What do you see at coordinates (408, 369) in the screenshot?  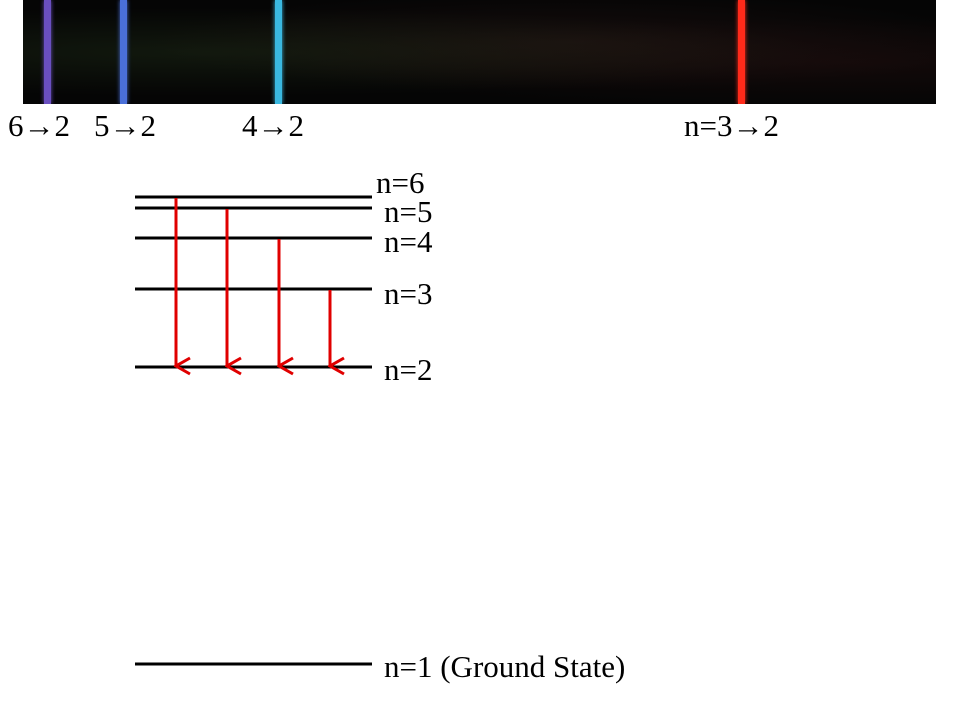 I see `level-label-n2: n=2` at bounding box center [408, 369].